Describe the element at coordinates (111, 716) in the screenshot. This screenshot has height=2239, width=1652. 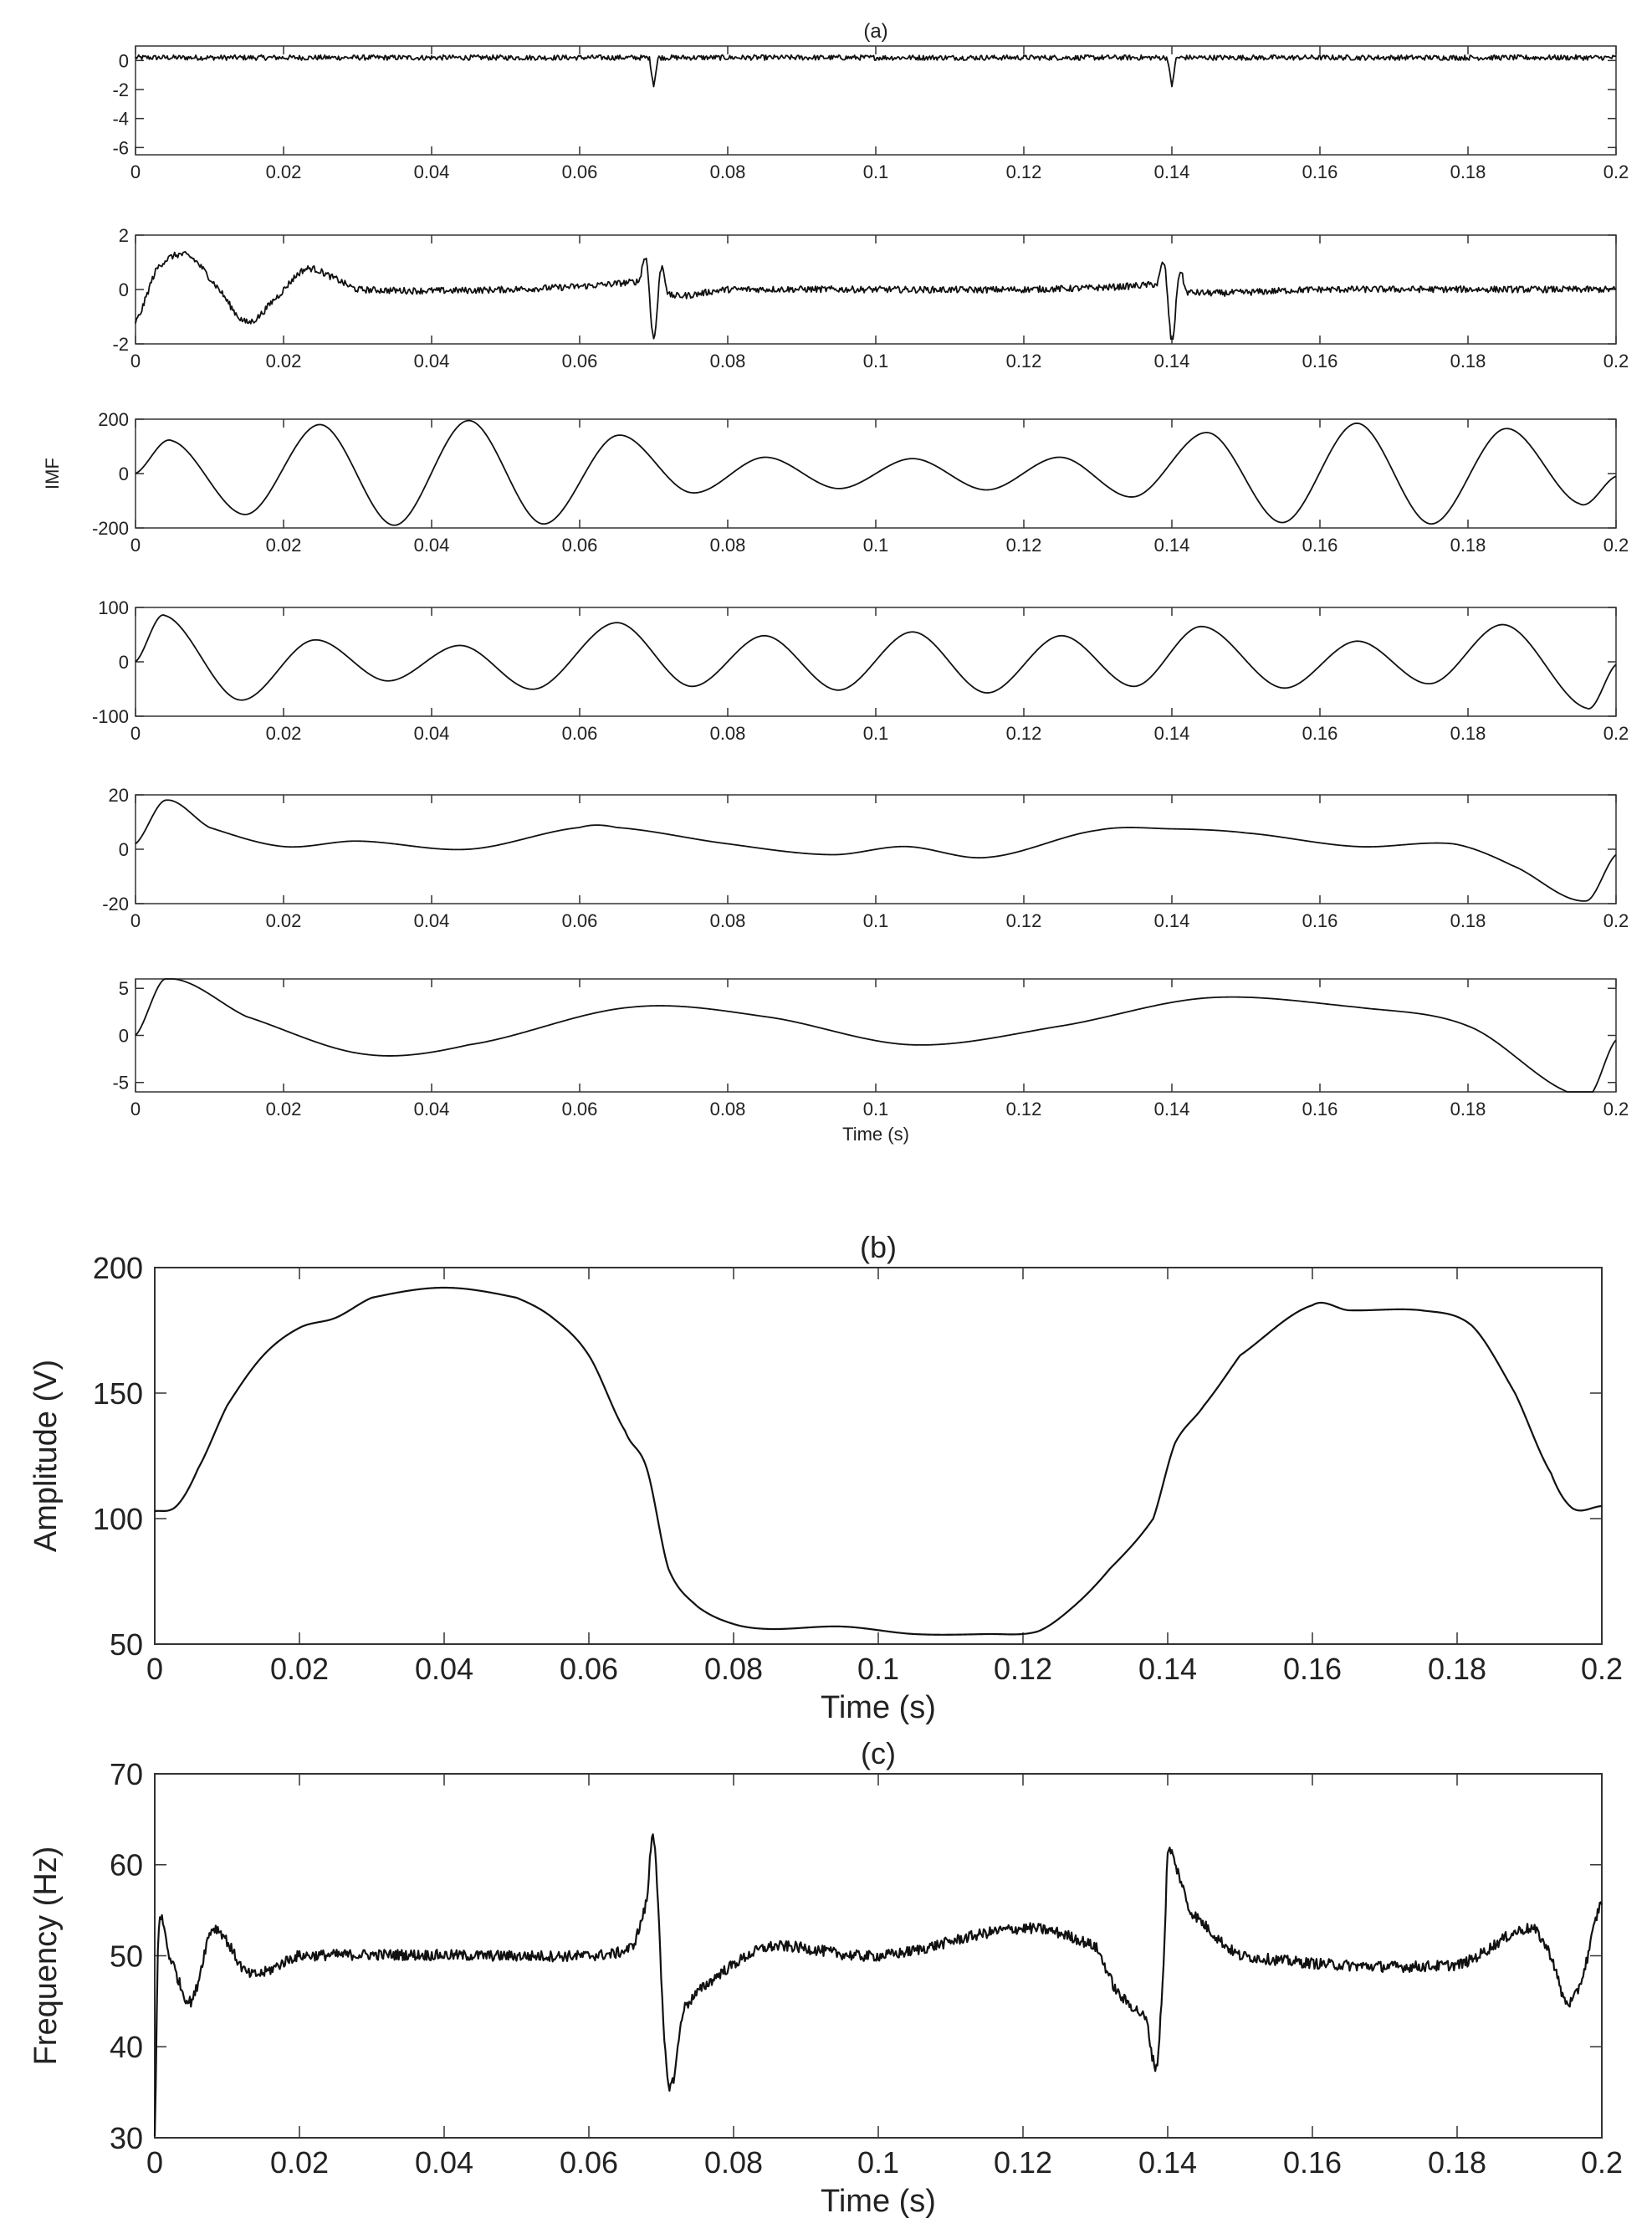
I see `y-tick-label: -100` at that location.